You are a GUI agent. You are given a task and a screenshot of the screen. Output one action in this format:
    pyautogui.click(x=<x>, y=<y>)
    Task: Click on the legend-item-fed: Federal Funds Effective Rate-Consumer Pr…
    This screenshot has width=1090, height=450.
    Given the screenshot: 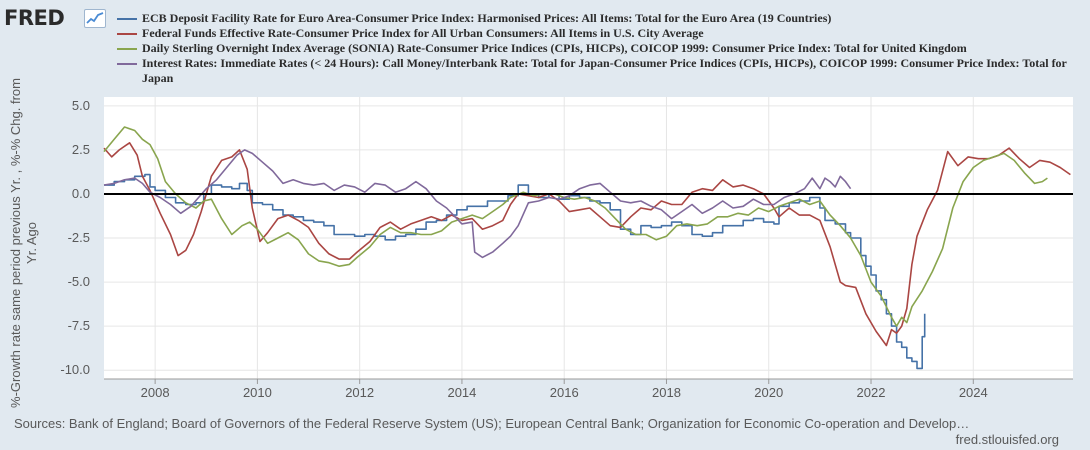 What is the action you would take?
    pyautogui.click(x=599, y=33)
    